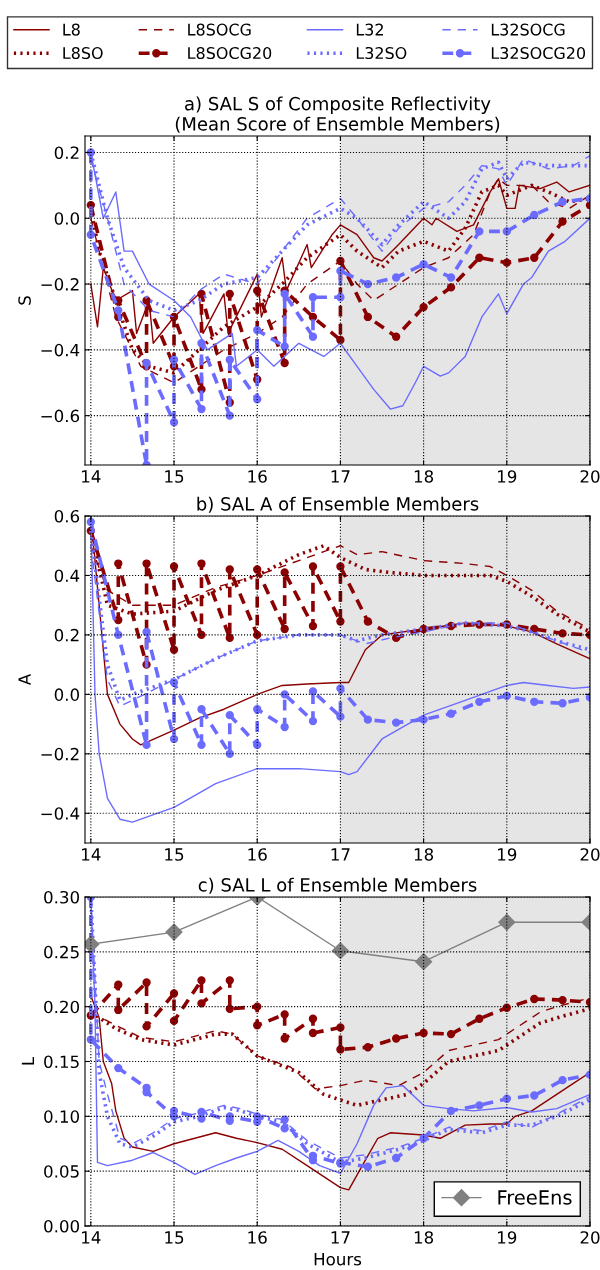  What do you see at coordinates (369, 29) in the screenshot?
I see `legend-label: L32` at bounding box center [369, 29].